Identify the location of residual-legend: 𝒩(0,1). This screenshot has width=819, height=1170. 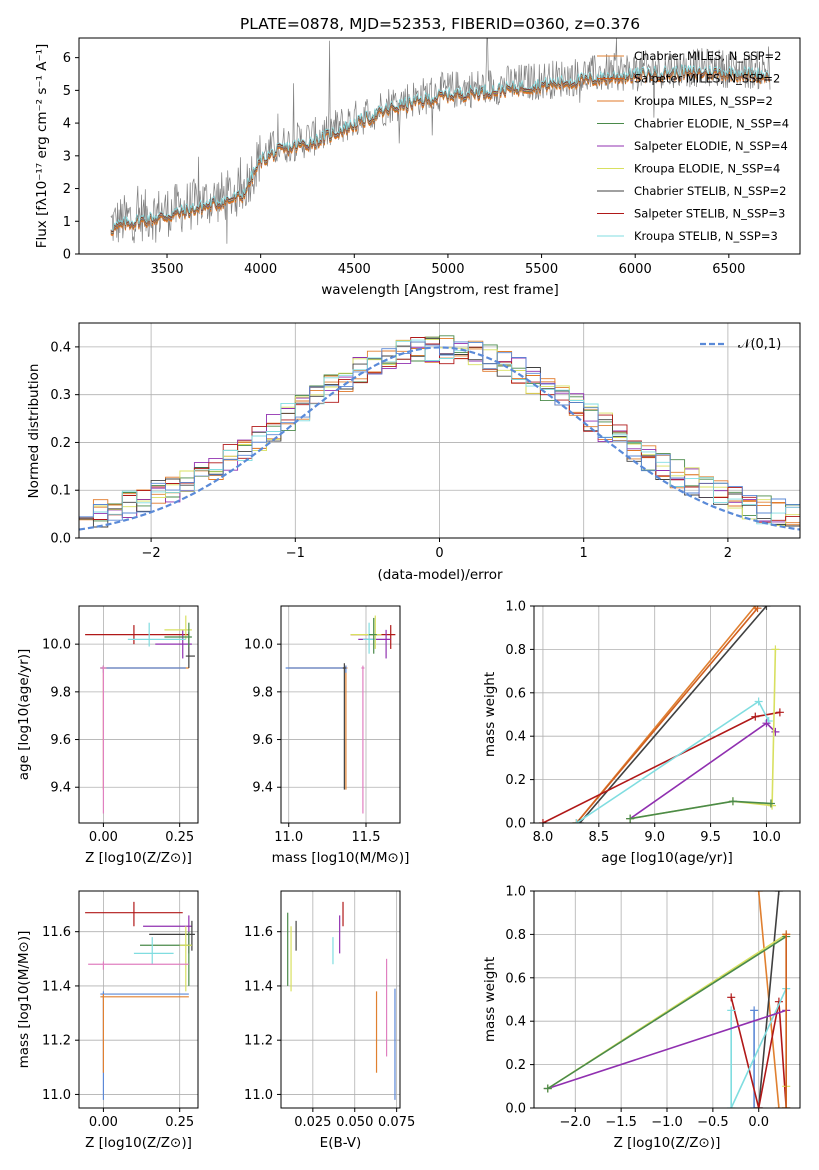
(740, 344).